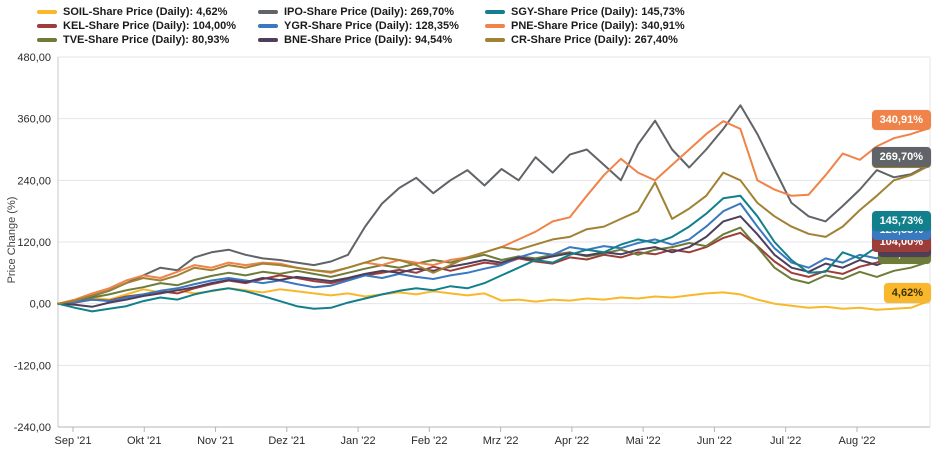 This screenshot has width=934, height=450. I want to click on legend-item-KEL: KEL-Share Price (Daily): 104,00%, so click(147, 26).